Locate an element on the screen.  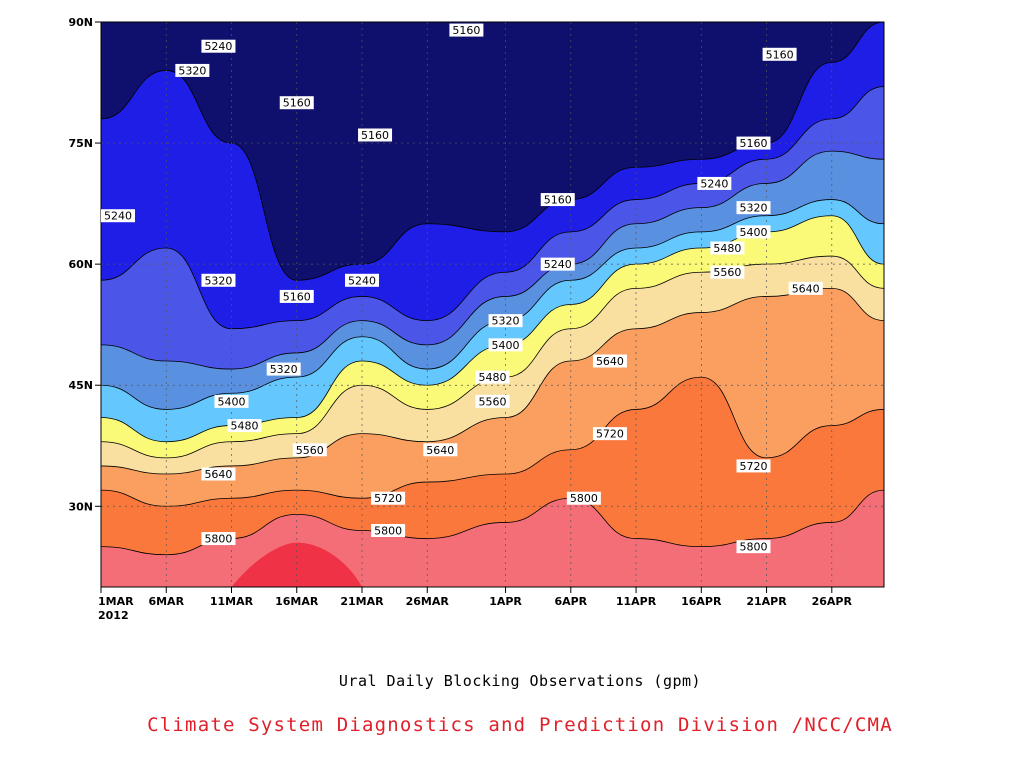
chart-title: Ural Daily Blocking Observations (gpm) is located at coordinates (520, 681).